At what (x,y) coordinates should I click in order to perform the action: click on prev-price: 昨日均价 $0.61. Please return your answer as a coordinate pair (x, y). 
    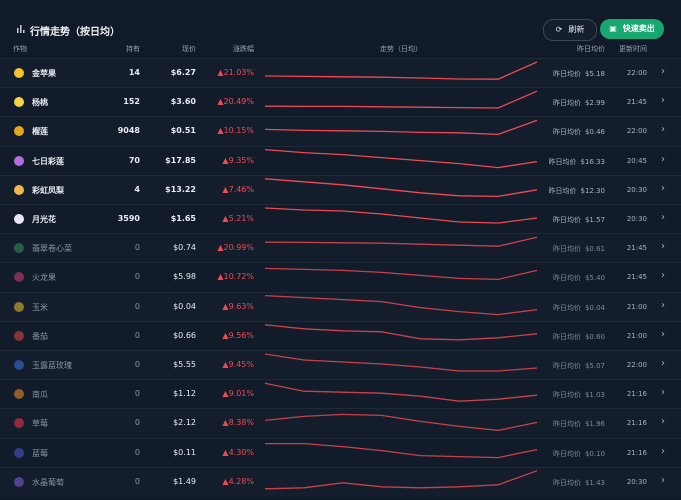
    Looking at the image, I should click on (579, 249).